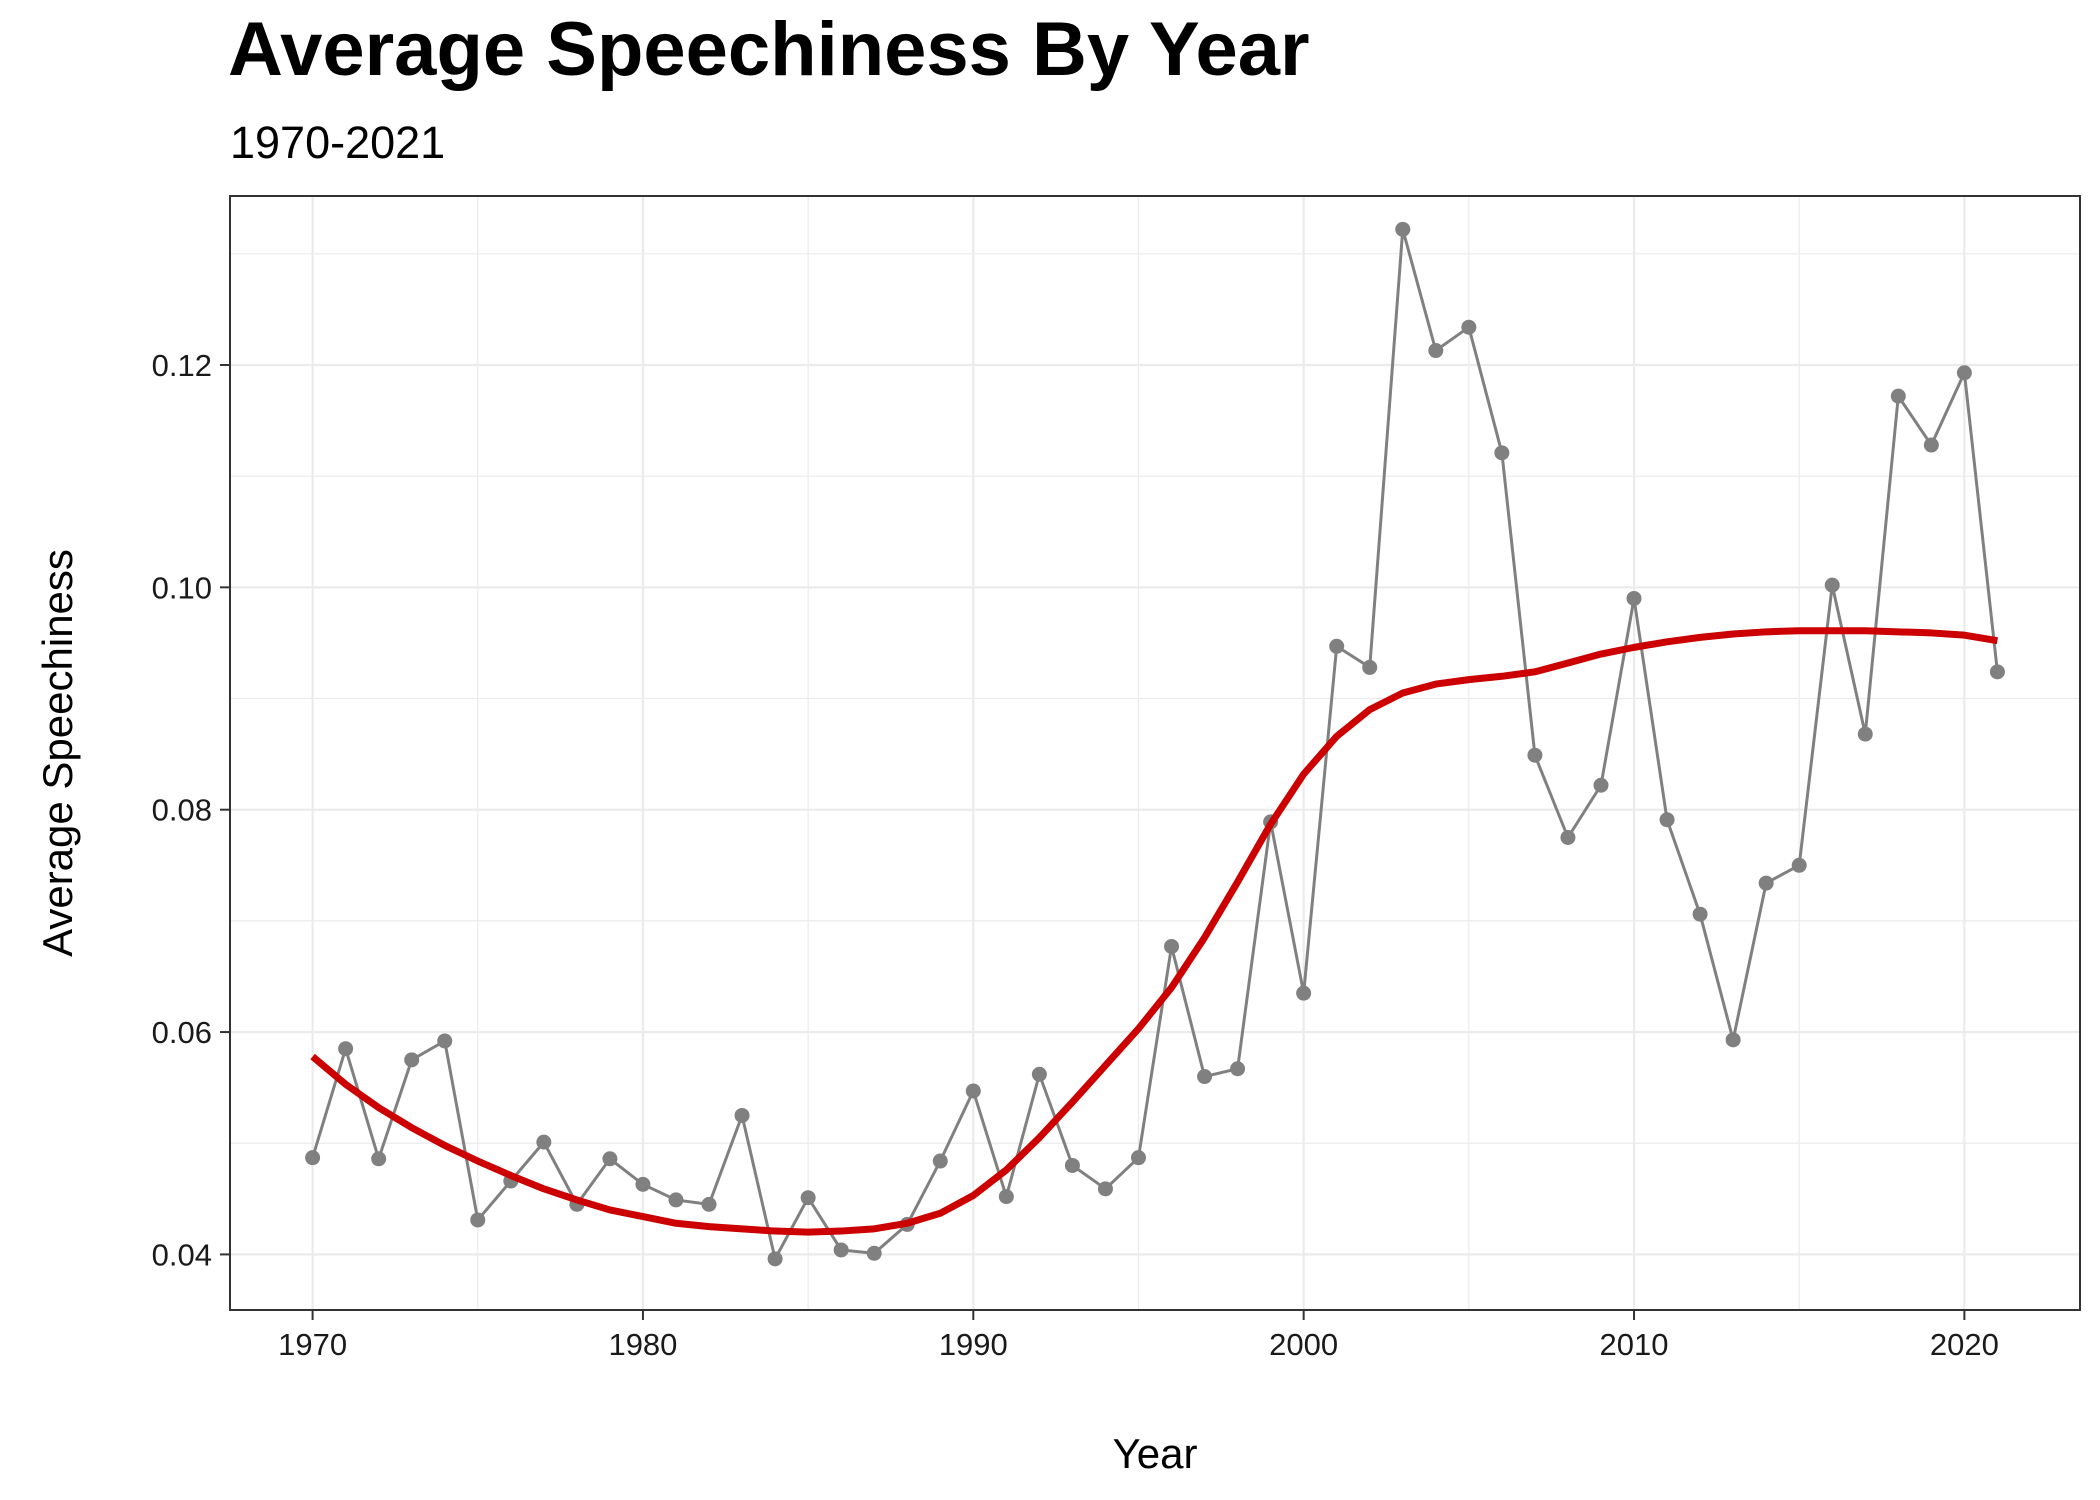  Describe the element at coordinates (338, 142) in the screenshot. I see `chart-subtitle: 1970-2021` at that location.